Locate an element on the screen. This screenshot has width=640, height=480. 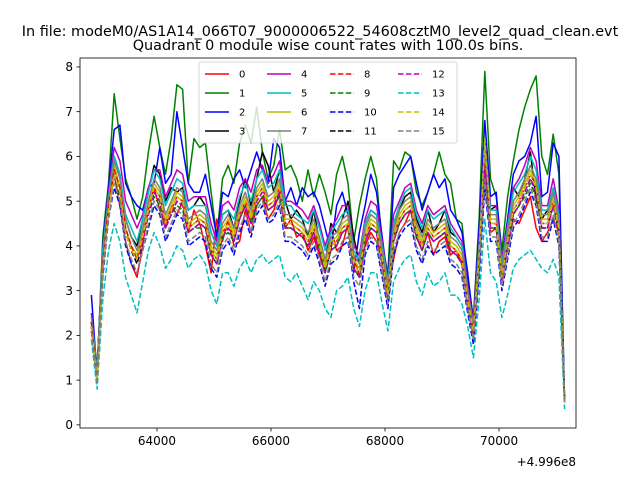
y-tick-label: 2 is located at coordinates (69, 336).